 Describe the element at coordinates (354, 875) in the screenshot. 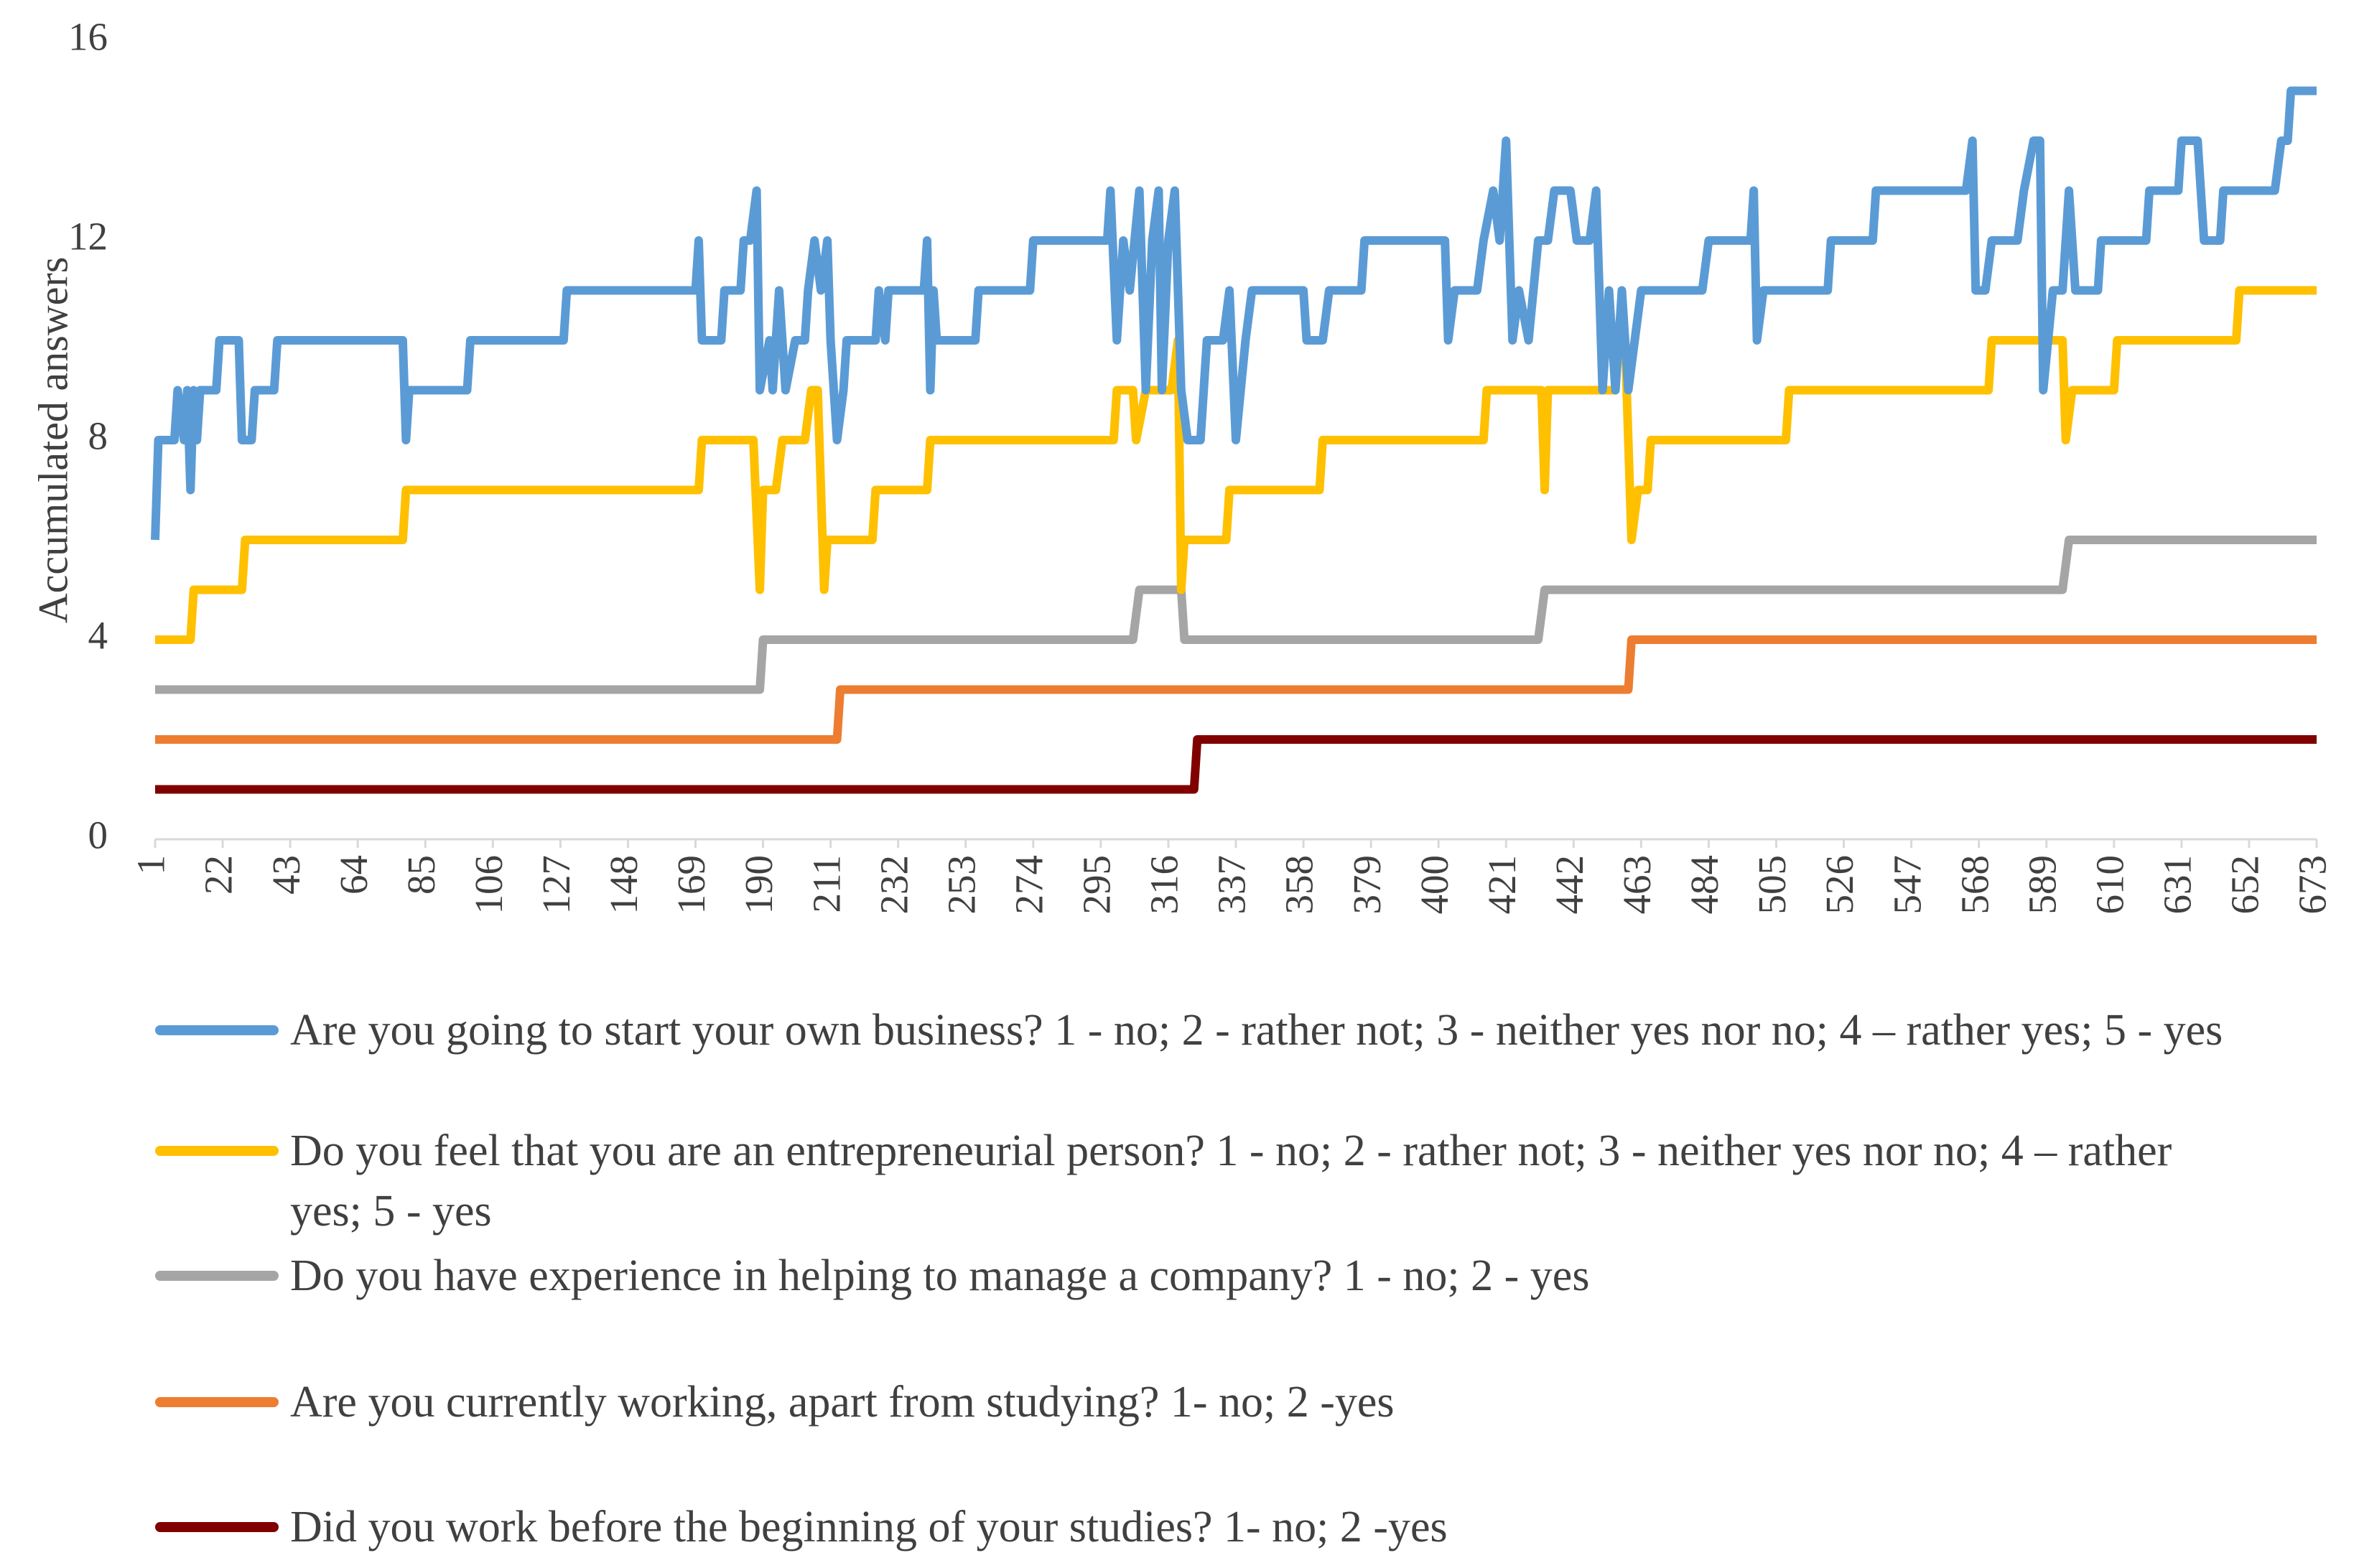

I see `x-tick-label: 64` at that location.